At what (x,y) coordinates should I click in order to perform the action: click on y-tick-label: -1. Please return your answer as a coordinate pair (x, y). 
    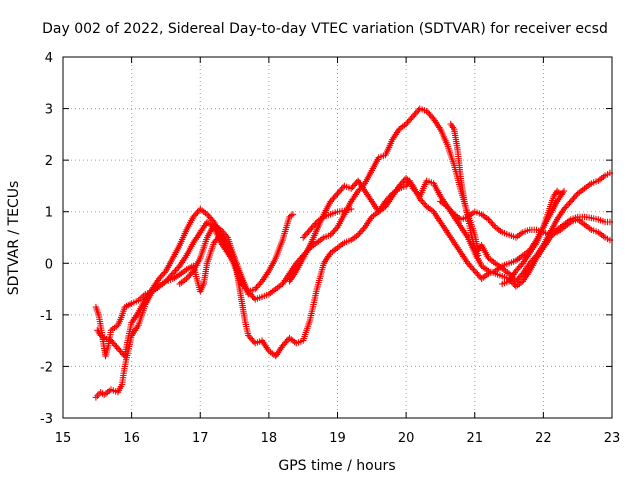
    Looking at the image, I should click on (46, 316).